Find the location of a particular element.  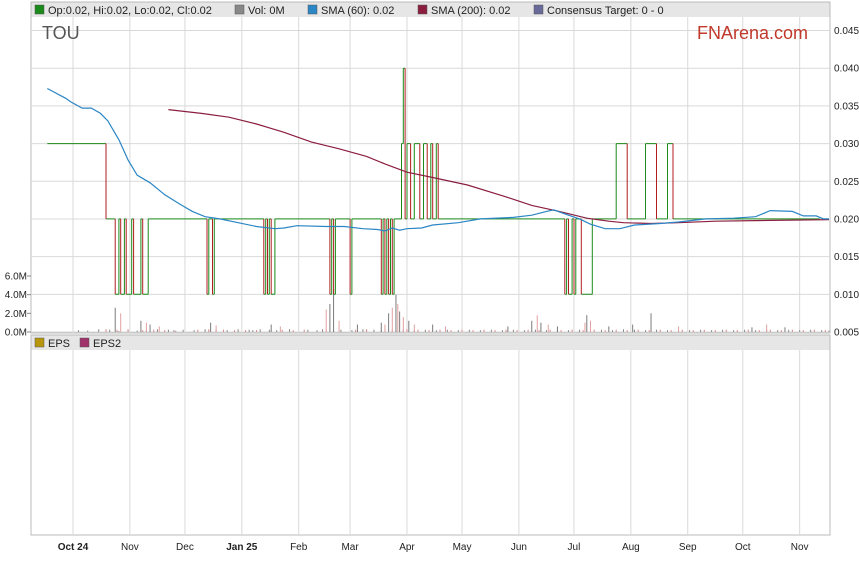

vol-legend-swatch is located at coordinates (239, 9).